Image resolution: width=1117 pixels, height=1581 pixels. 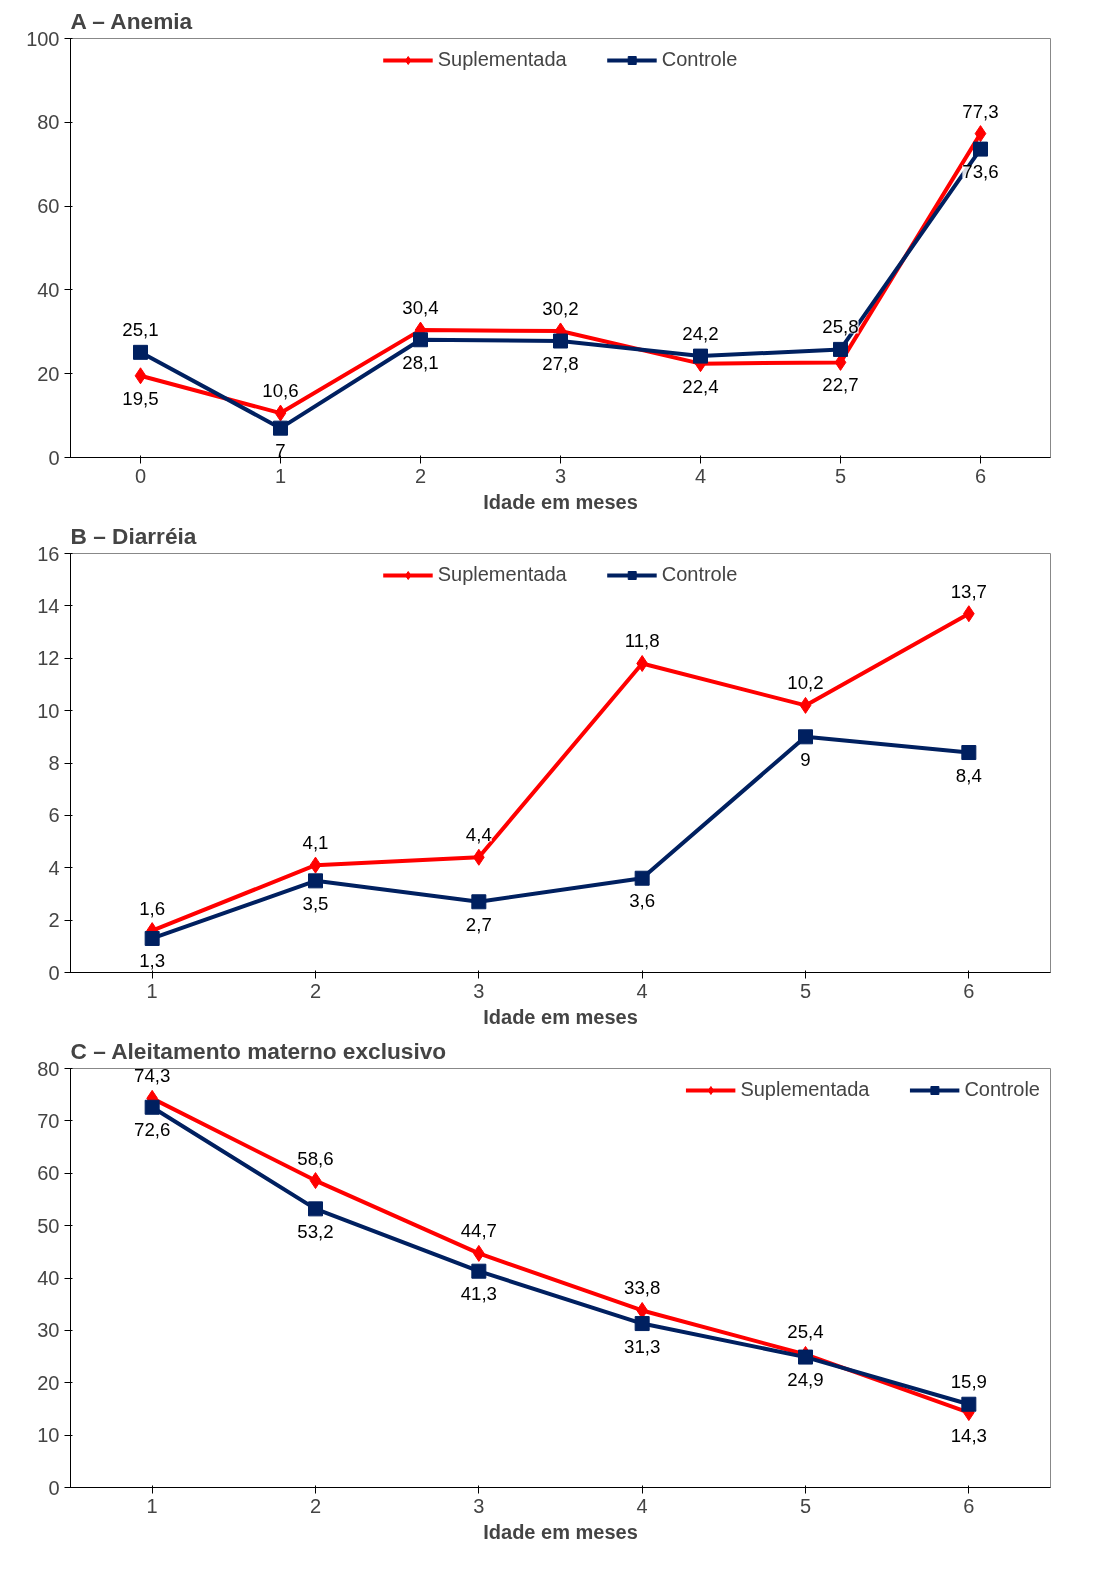 What do you see at coordinates (48, 658) in the screenshot?
I see `y-tick-label: 12` at bounding box center [48, 658].